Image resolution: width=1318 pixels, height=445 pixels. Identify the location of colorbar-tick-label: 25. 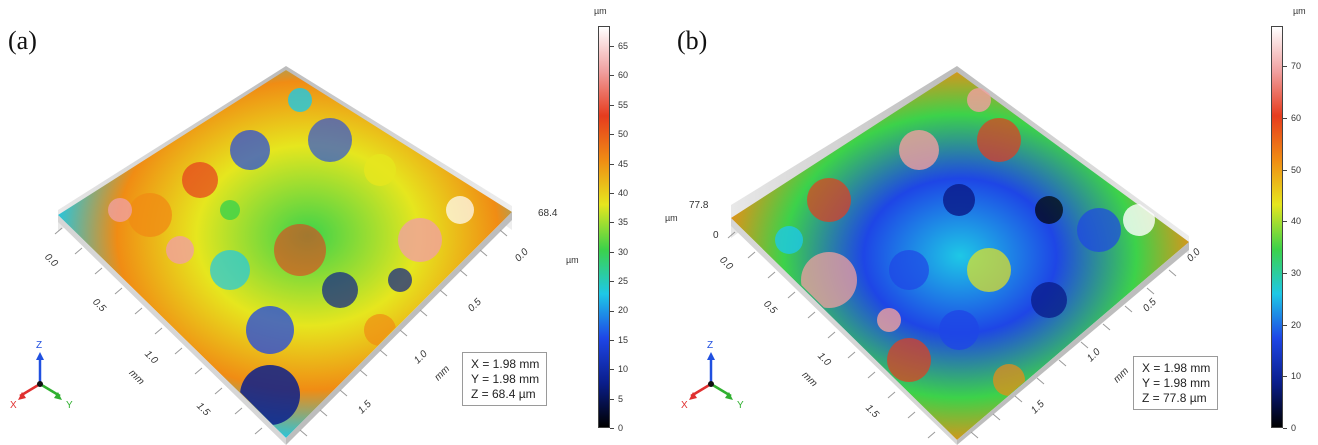
(619, 281).